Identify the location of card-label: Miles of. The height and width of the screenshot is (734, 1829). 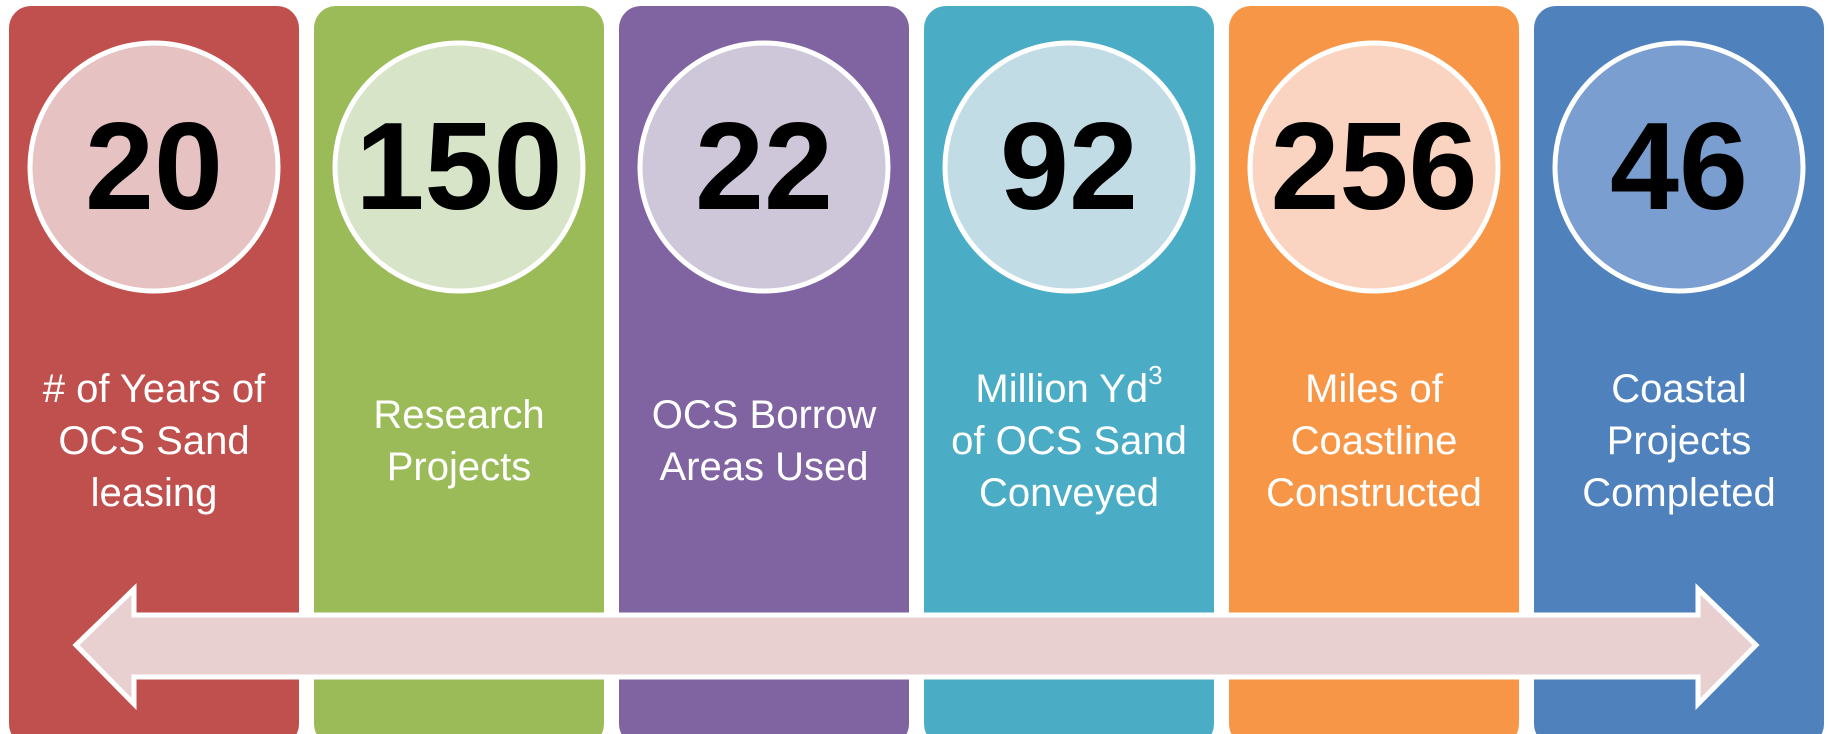
(1374, 389).